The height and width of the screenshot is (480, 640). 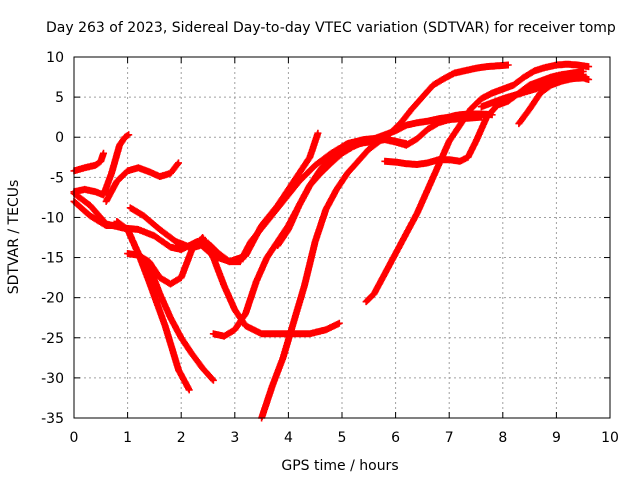 I want to click on x-tick-label: 3, so click(x=234, y=438).